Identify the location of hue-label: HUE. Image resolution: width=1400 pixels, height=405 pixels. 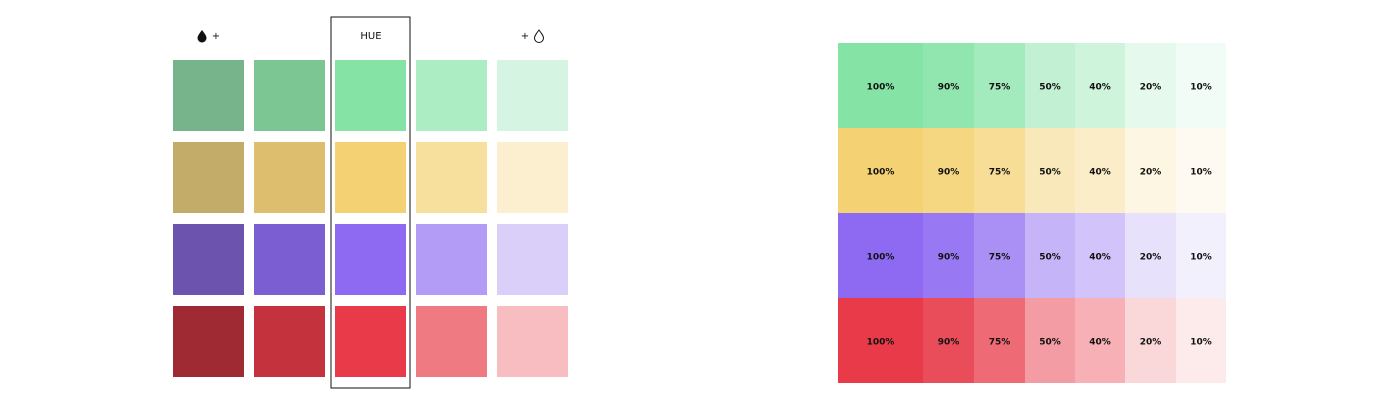
(370, 36).